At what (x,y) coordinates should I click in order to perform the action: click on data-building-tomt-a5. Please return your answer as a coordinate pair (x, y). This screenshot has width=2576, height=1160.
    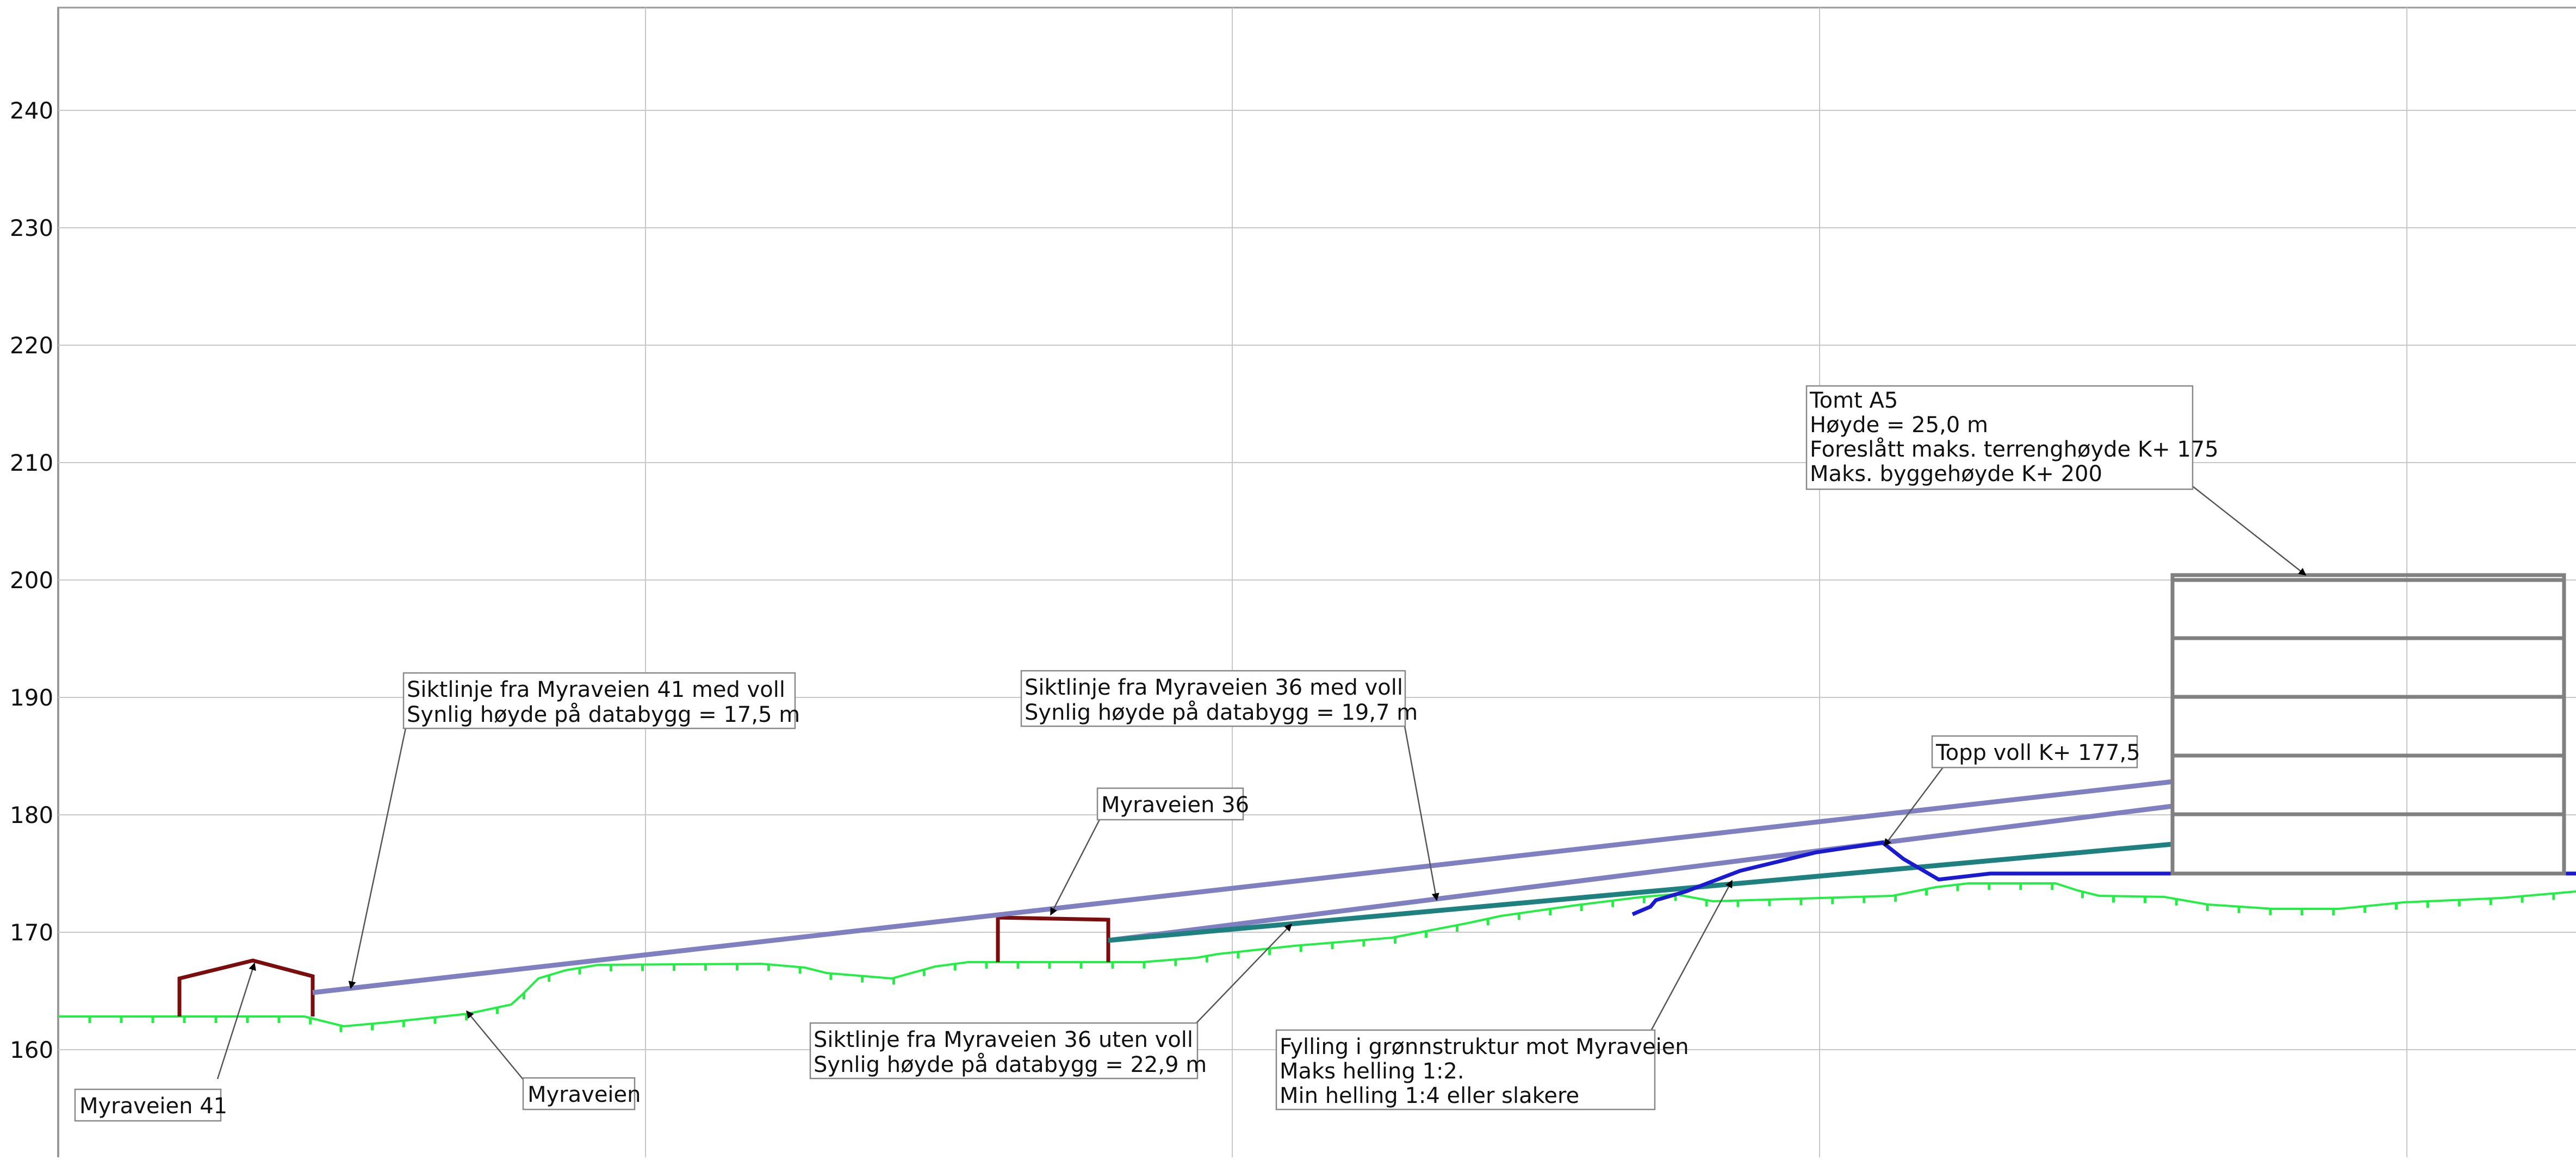
    Looking at the image, I should click on (2368, 724).